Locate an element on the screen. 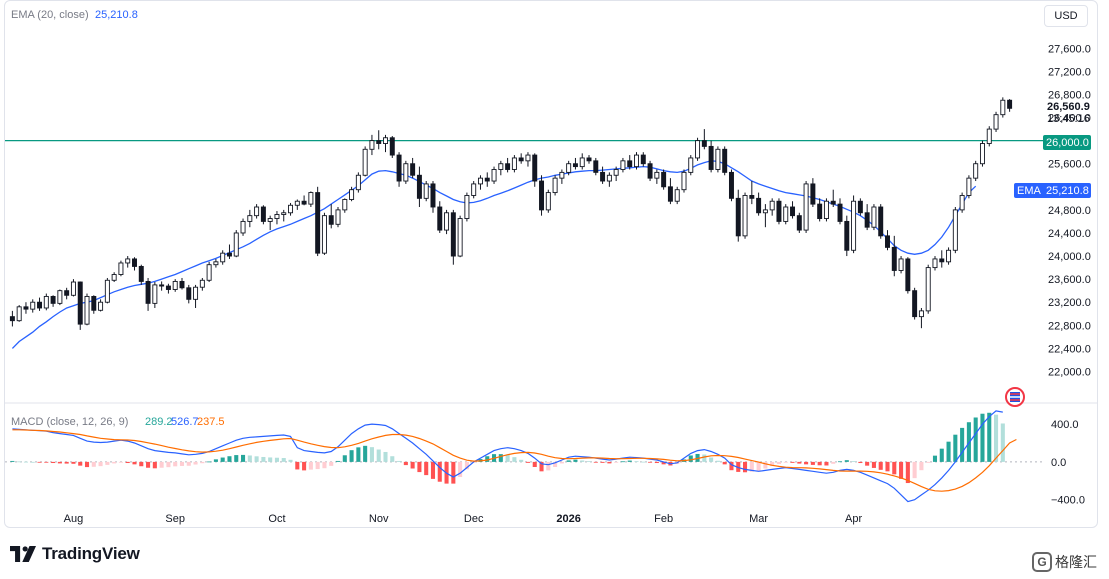 This screenshot has height=579, width=1109. ema-legend-value: 25,210.8 is located at coordinates (116, 15).